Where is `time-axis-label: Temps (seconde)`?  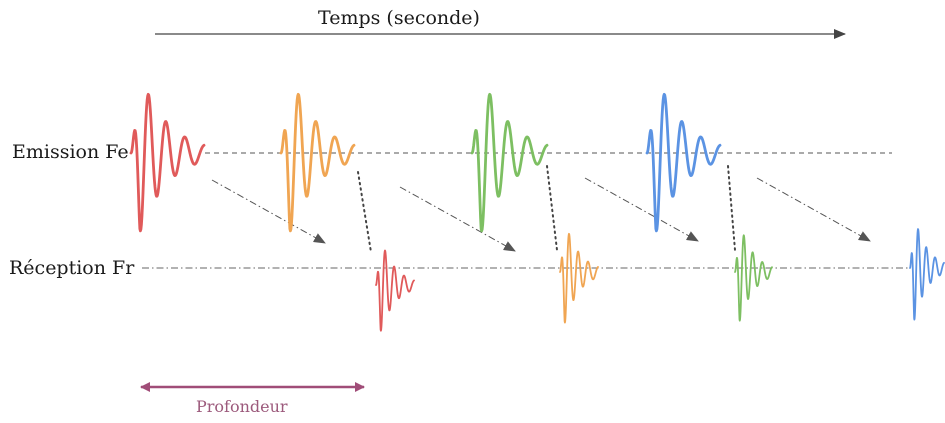 time-axis-label: Temps (seconde) is located at coordinates (399, 18).